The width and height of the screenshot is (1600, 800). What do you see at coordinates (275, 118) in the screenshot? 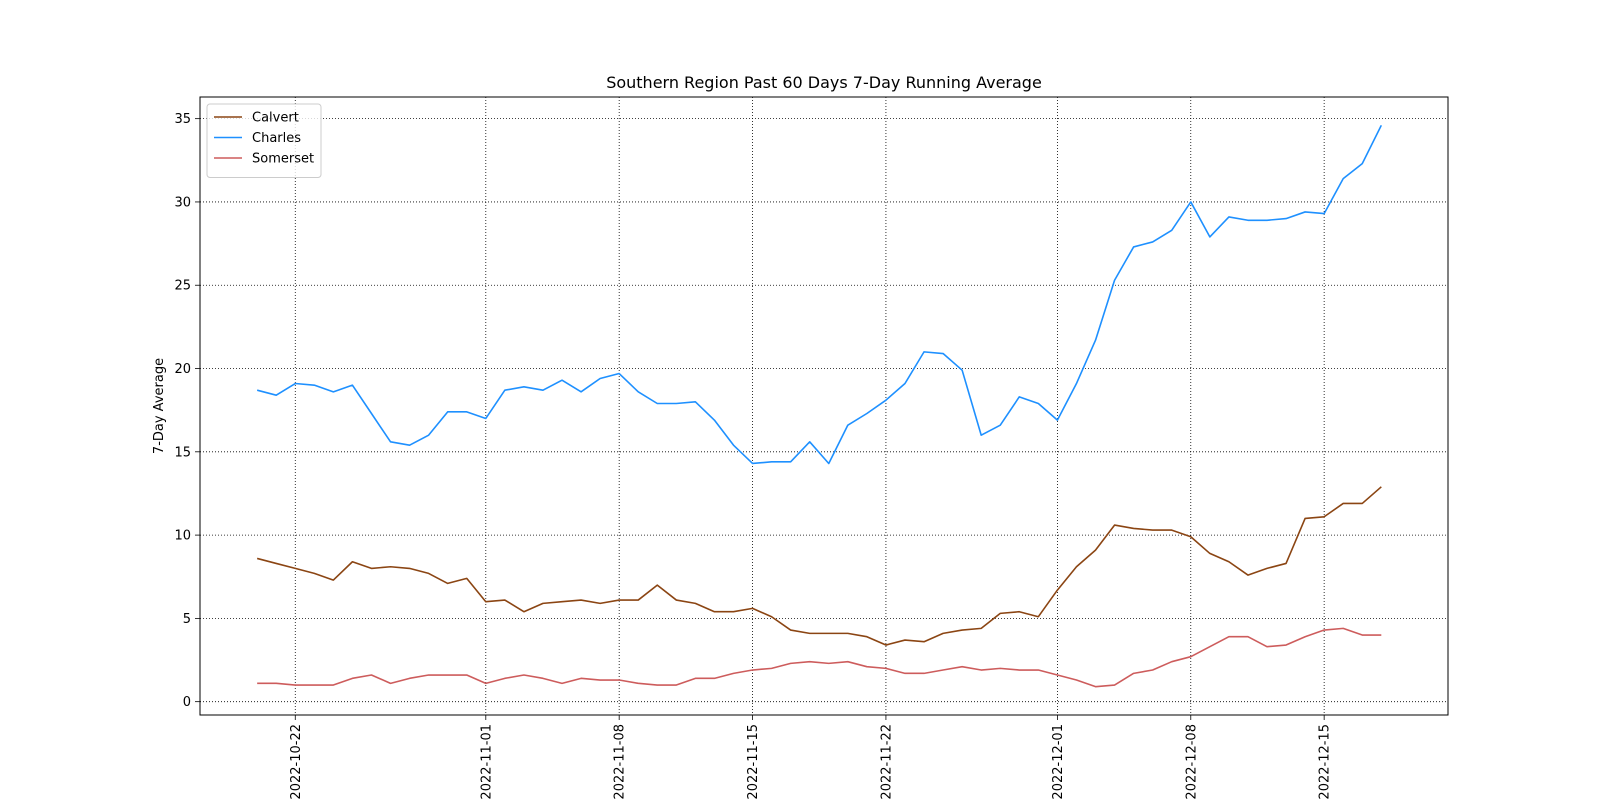
I see `legend-label-calvert: Calvert` at bounding box center [275, 118].